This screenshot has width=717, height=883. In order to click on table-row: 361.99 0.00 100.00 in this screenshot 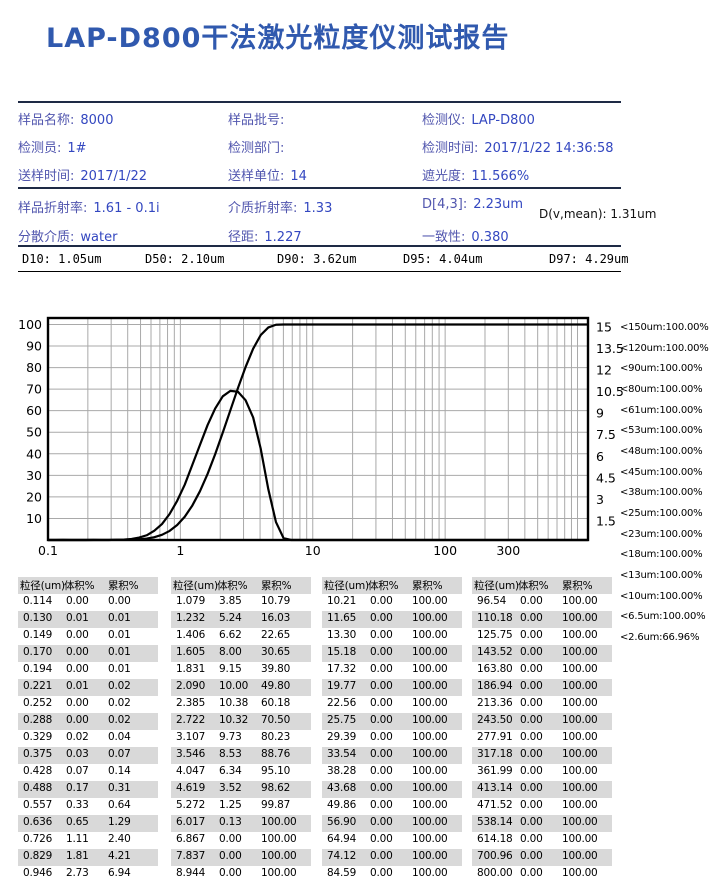, I will do `click(542, 772)`.